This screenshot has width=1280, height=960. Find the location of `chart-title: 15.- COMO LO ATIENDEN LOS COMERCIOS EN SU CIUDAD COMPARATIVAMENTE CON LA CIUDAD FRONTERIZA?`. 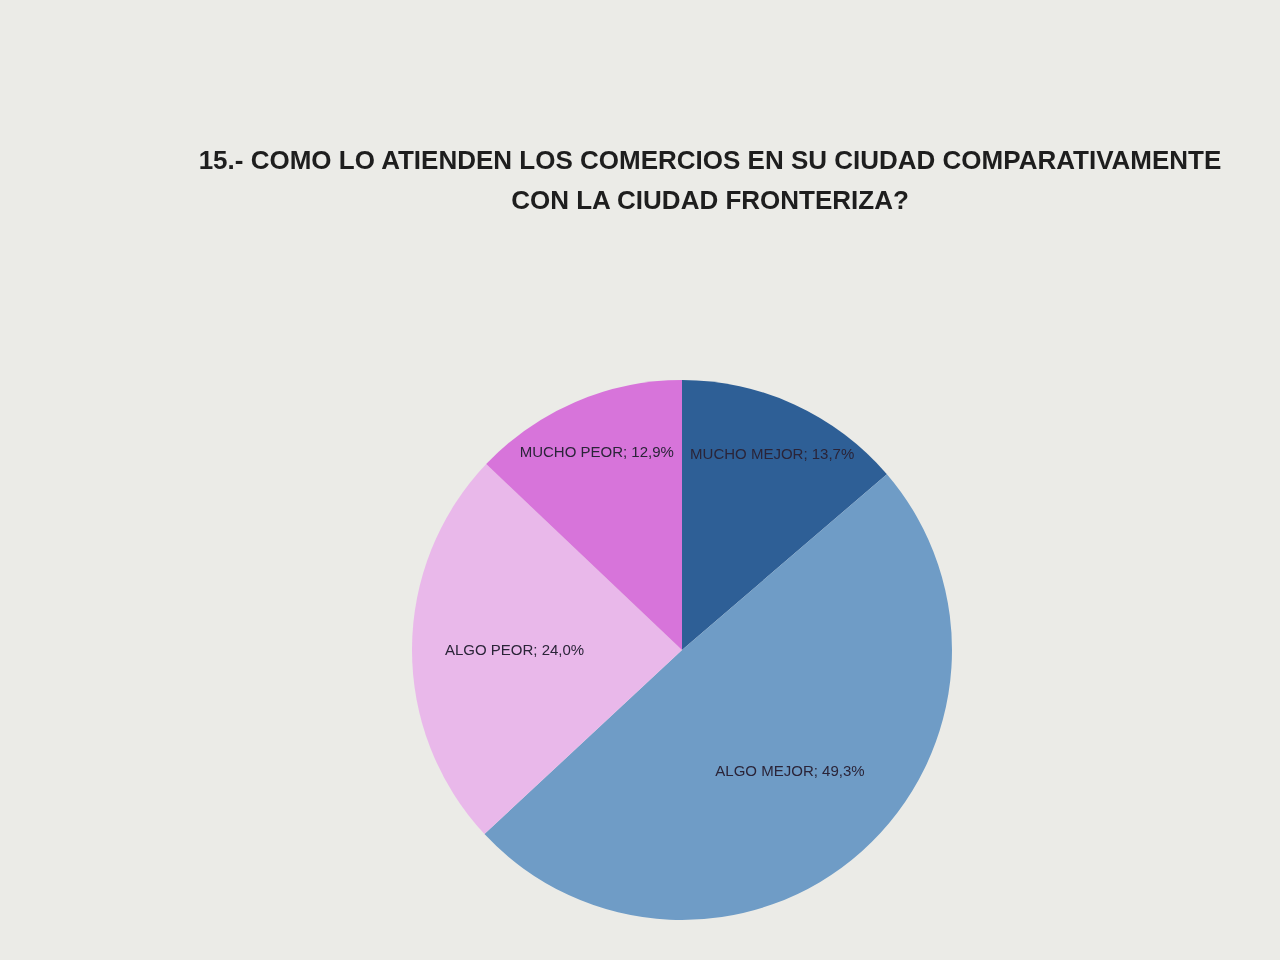

chart-title: 15.- COMO LO ATIENDEN LOS COMERCIOS EN SU CIUDAD COMPARATIVAMENTE CON LA CIUDAD FRONTERIZA? is located at coordinates (710, 180).